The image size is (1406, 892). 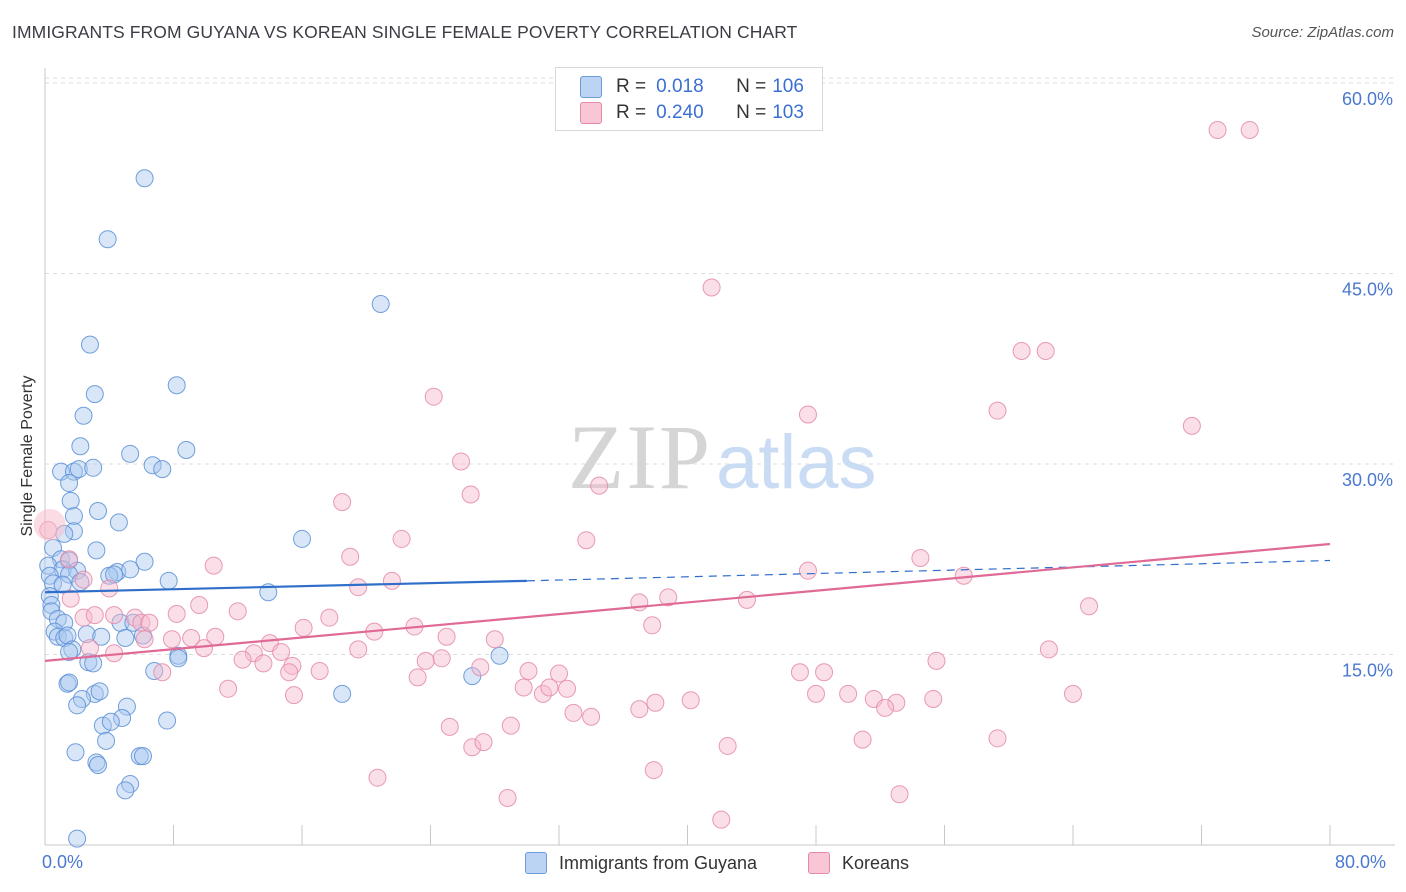 What do you see at coordinates (591, 113) in the screenshot?
I see `legend-swatch-pink` at bounding box center [591, 113].